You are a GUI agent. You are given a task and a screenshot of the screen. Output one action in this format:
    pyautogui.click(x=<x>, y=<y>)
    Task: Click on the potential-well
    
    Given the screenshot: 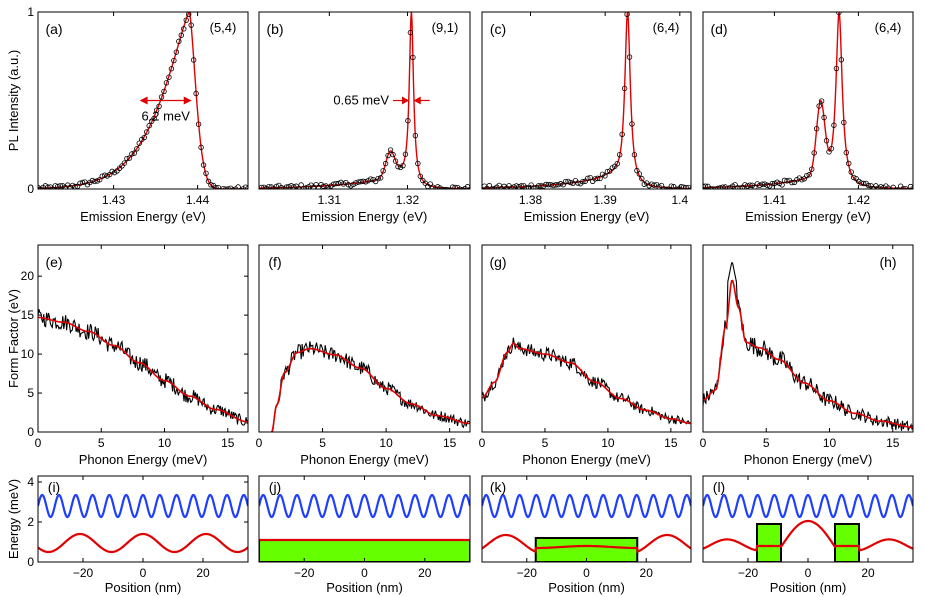 What is the action you would take?
    pyautogui.click(x=847, y=542)
    